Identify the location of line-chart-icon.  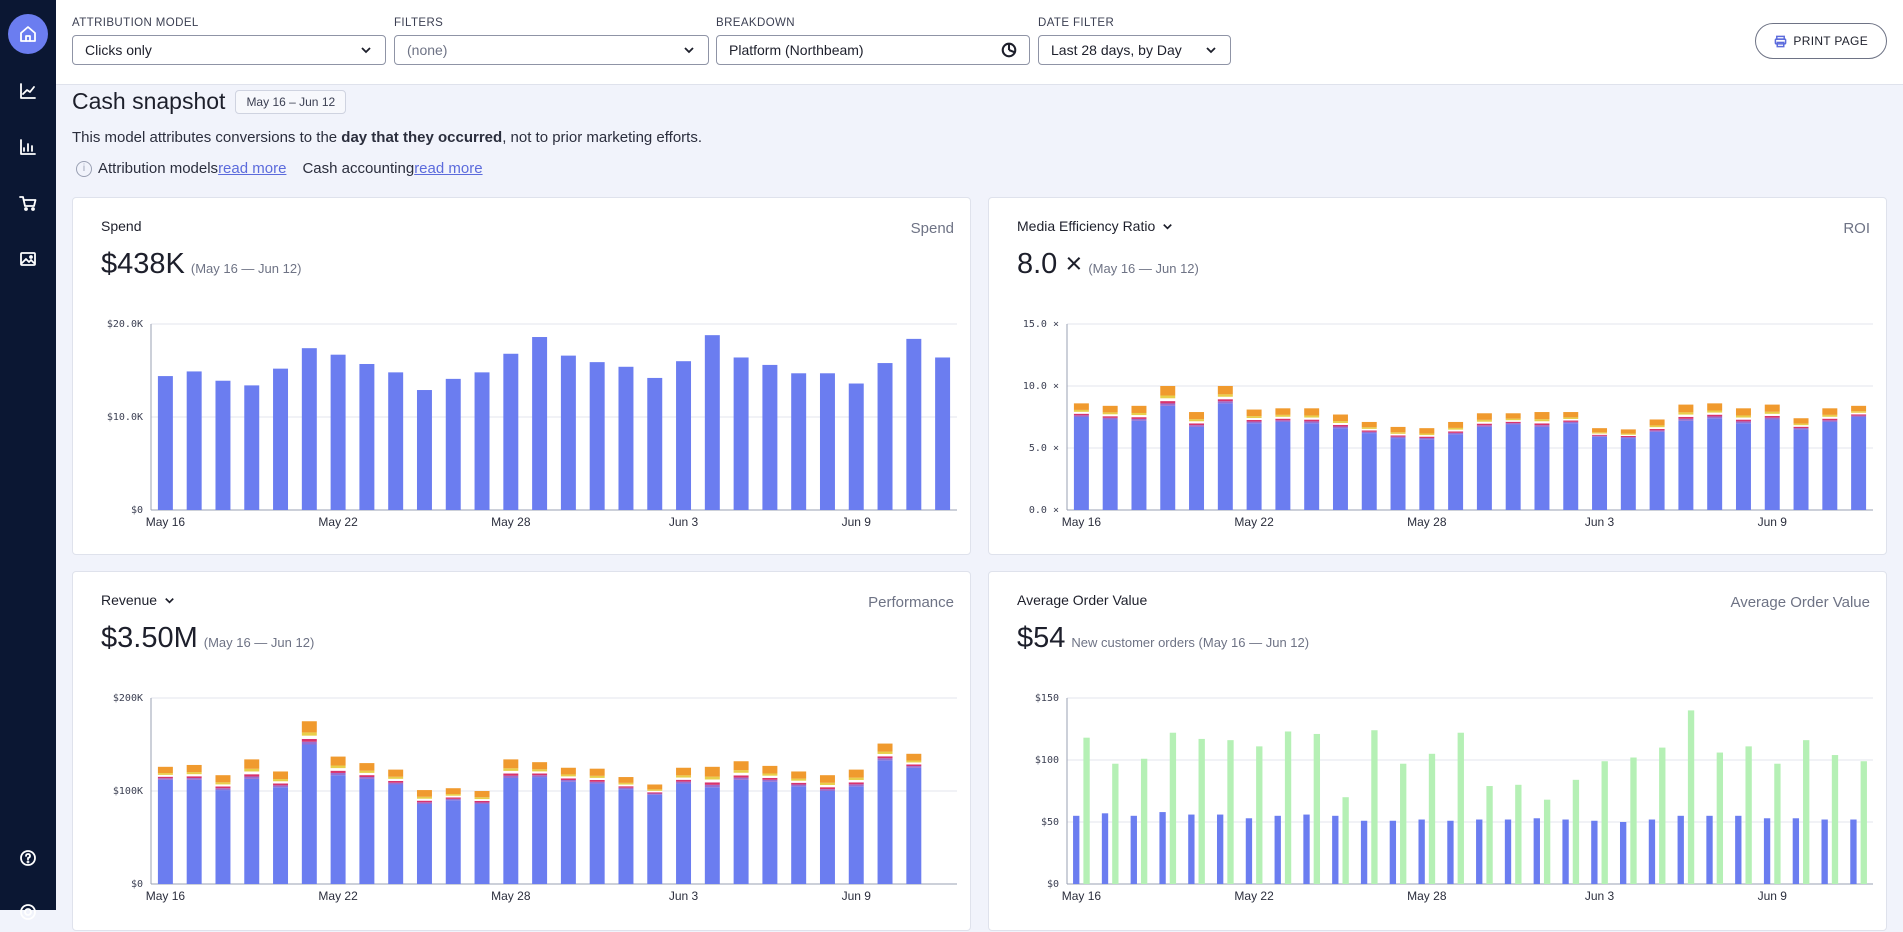
(28, 91).